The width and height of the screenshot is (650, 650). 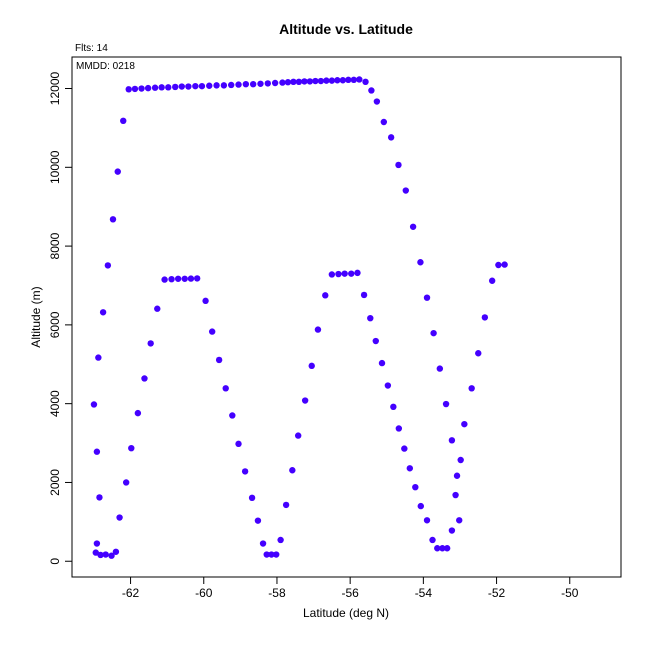 What do you see at coordinates (55, 167) in the screenshot?
I see `y-tick-label: 10000` at bounding box center [55, 167].